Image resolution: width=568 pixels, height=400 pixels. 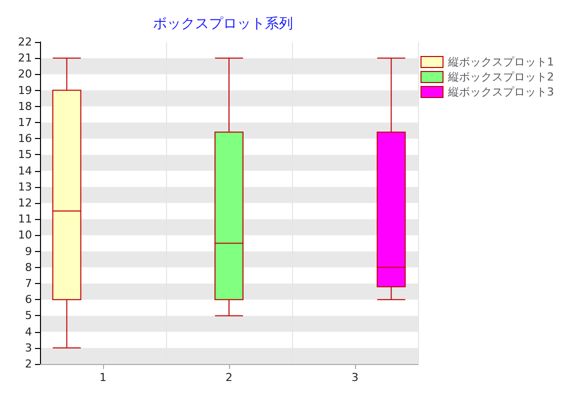 What do you see at coordinates (500, 77) in the screenshot?
I see `legend-label: 縦ボックスプロット2` at bounding box center [500, 77].